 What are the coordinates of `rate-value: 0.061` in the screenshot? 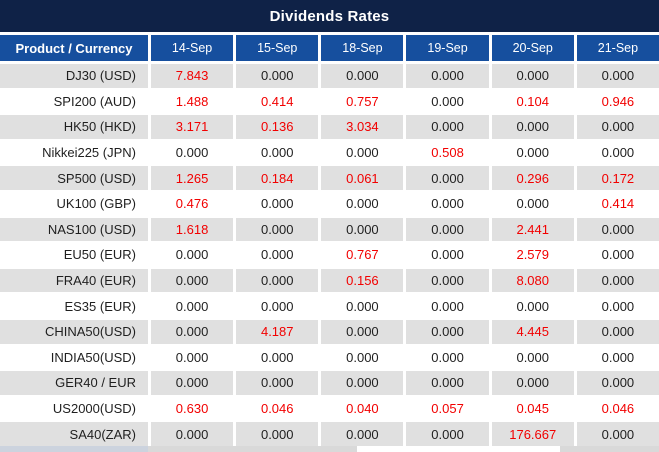 It's located at (362, 178).